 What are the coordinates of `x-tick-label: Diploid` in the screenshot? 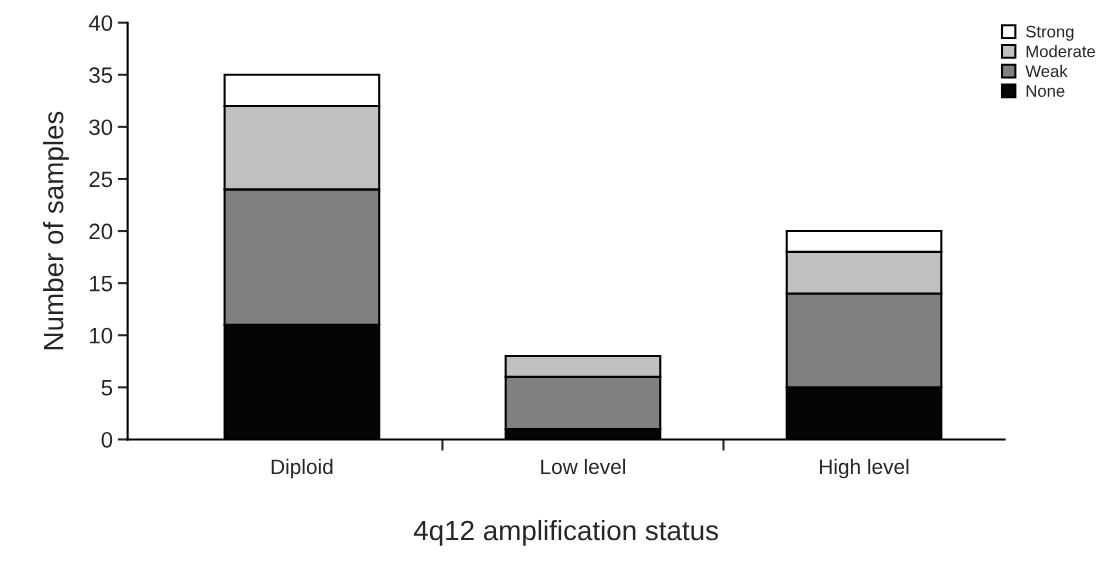 It's located at (302, 468).